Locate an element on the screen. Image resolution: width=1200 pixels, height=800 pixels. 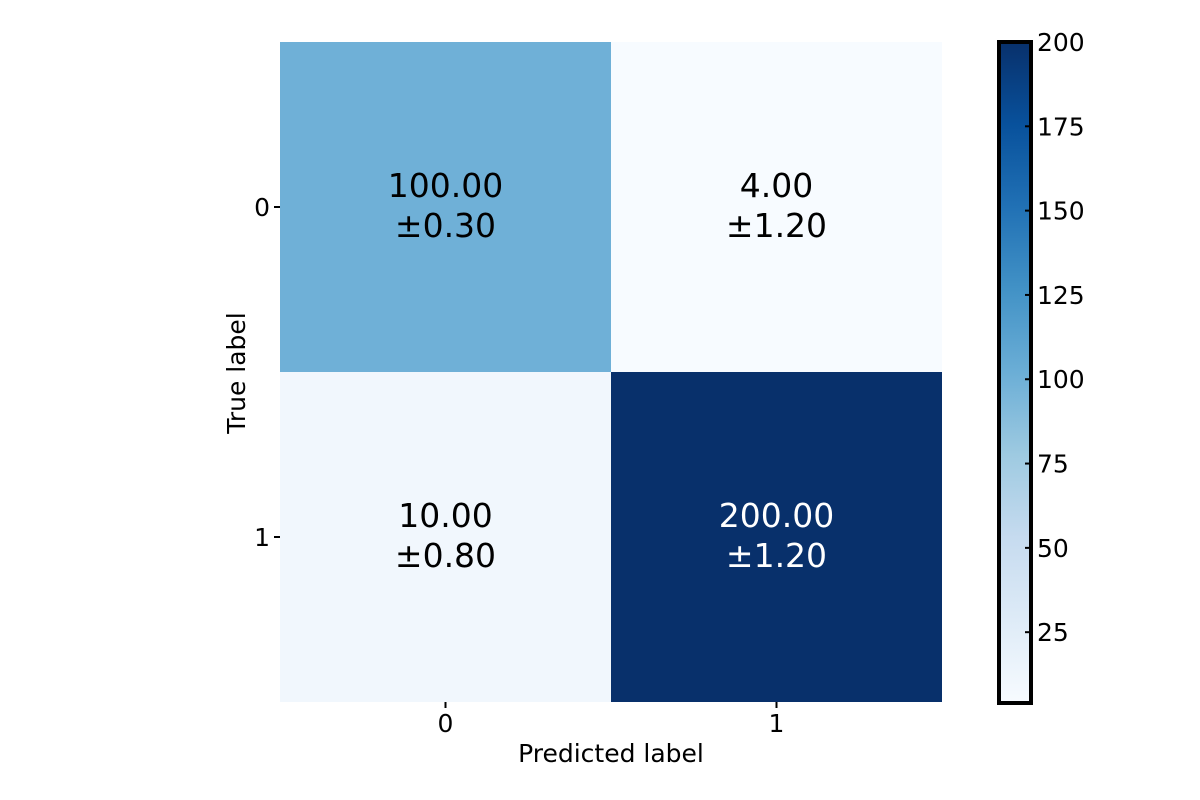
colorbar-frame is located at coordinates (1015, 372).